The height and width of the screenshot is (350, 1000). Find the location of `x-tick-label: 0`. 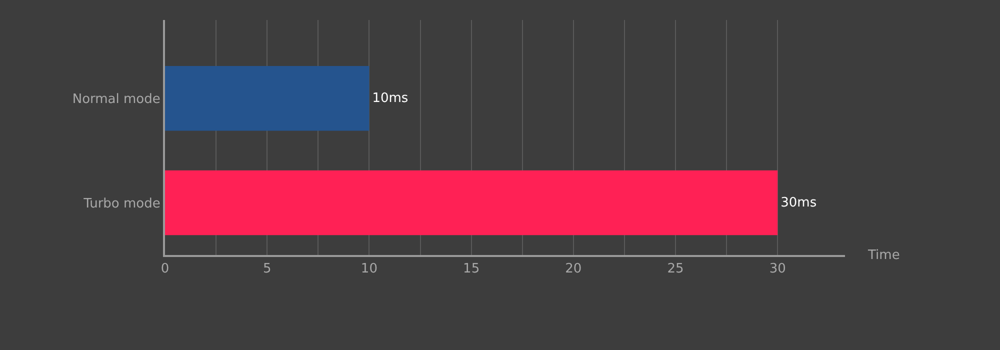

x-tick-label: 0 is located at coordinates (165, 269).